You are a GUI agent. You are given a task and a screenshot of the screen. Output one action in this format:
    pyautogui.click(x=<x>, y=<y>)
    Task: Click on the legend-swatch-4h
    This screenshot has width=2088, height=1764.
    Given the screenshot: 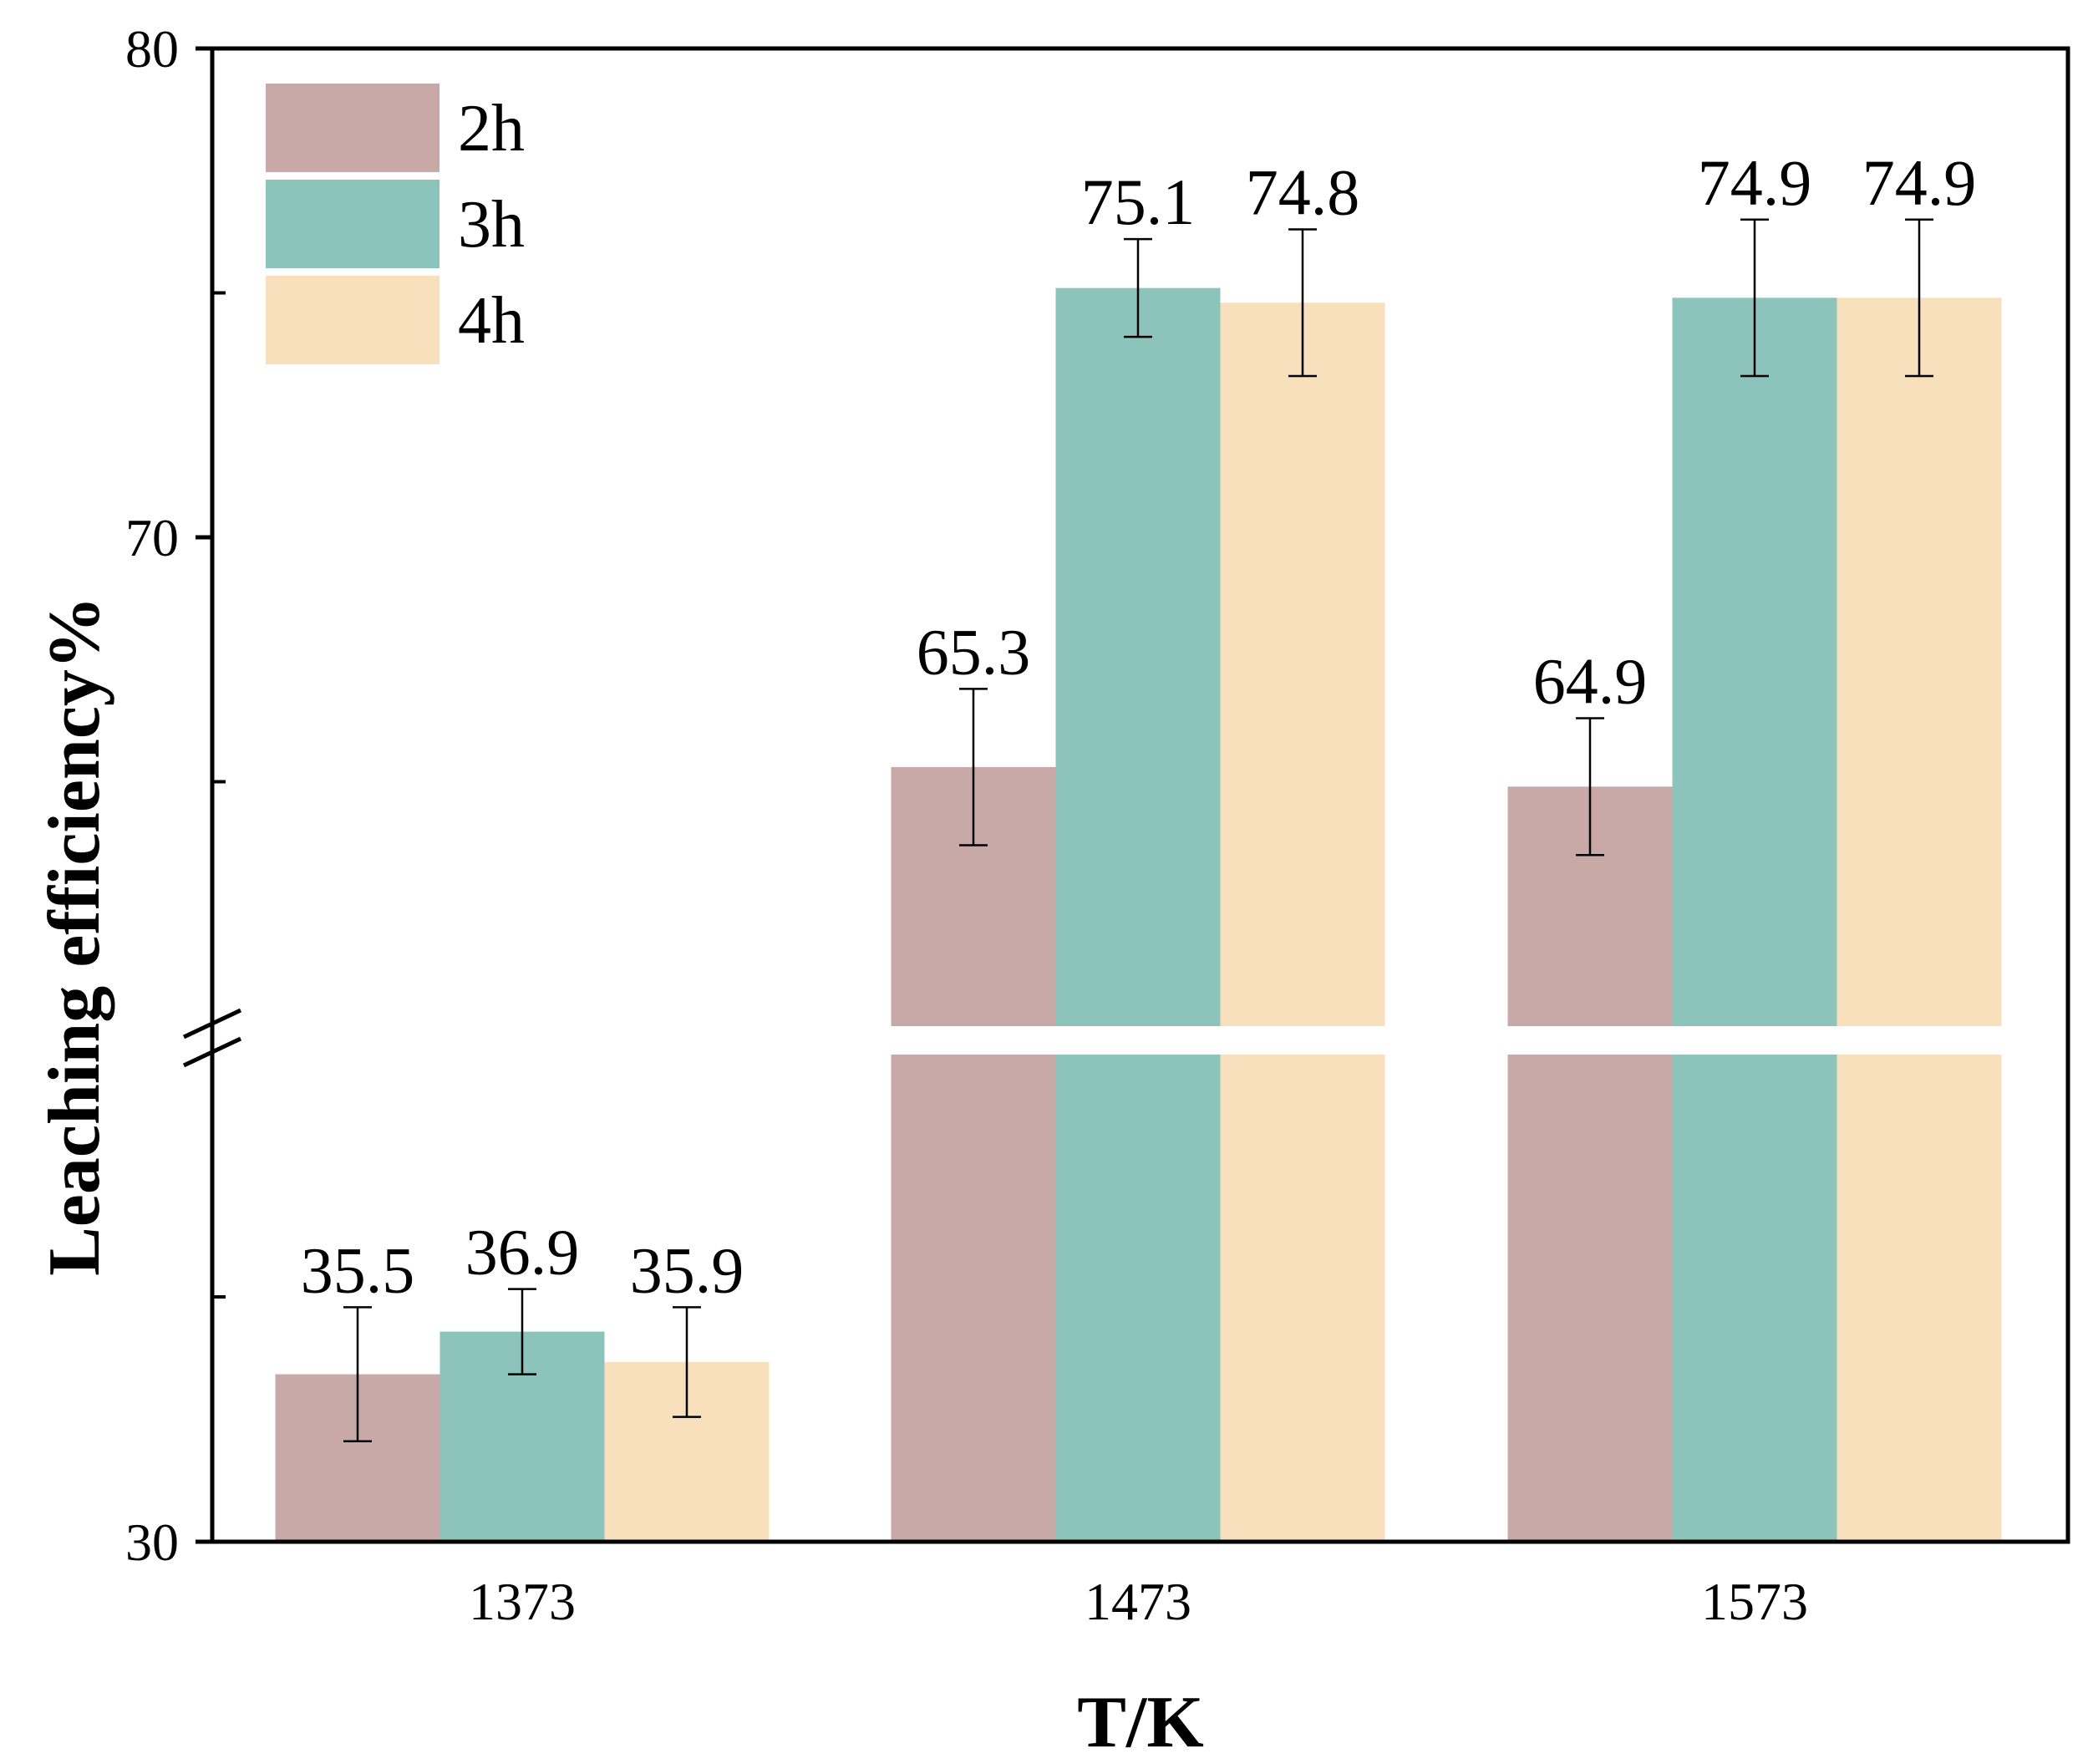 What is the action you would take?
    pyautogui.click(x=353, y=320)
    